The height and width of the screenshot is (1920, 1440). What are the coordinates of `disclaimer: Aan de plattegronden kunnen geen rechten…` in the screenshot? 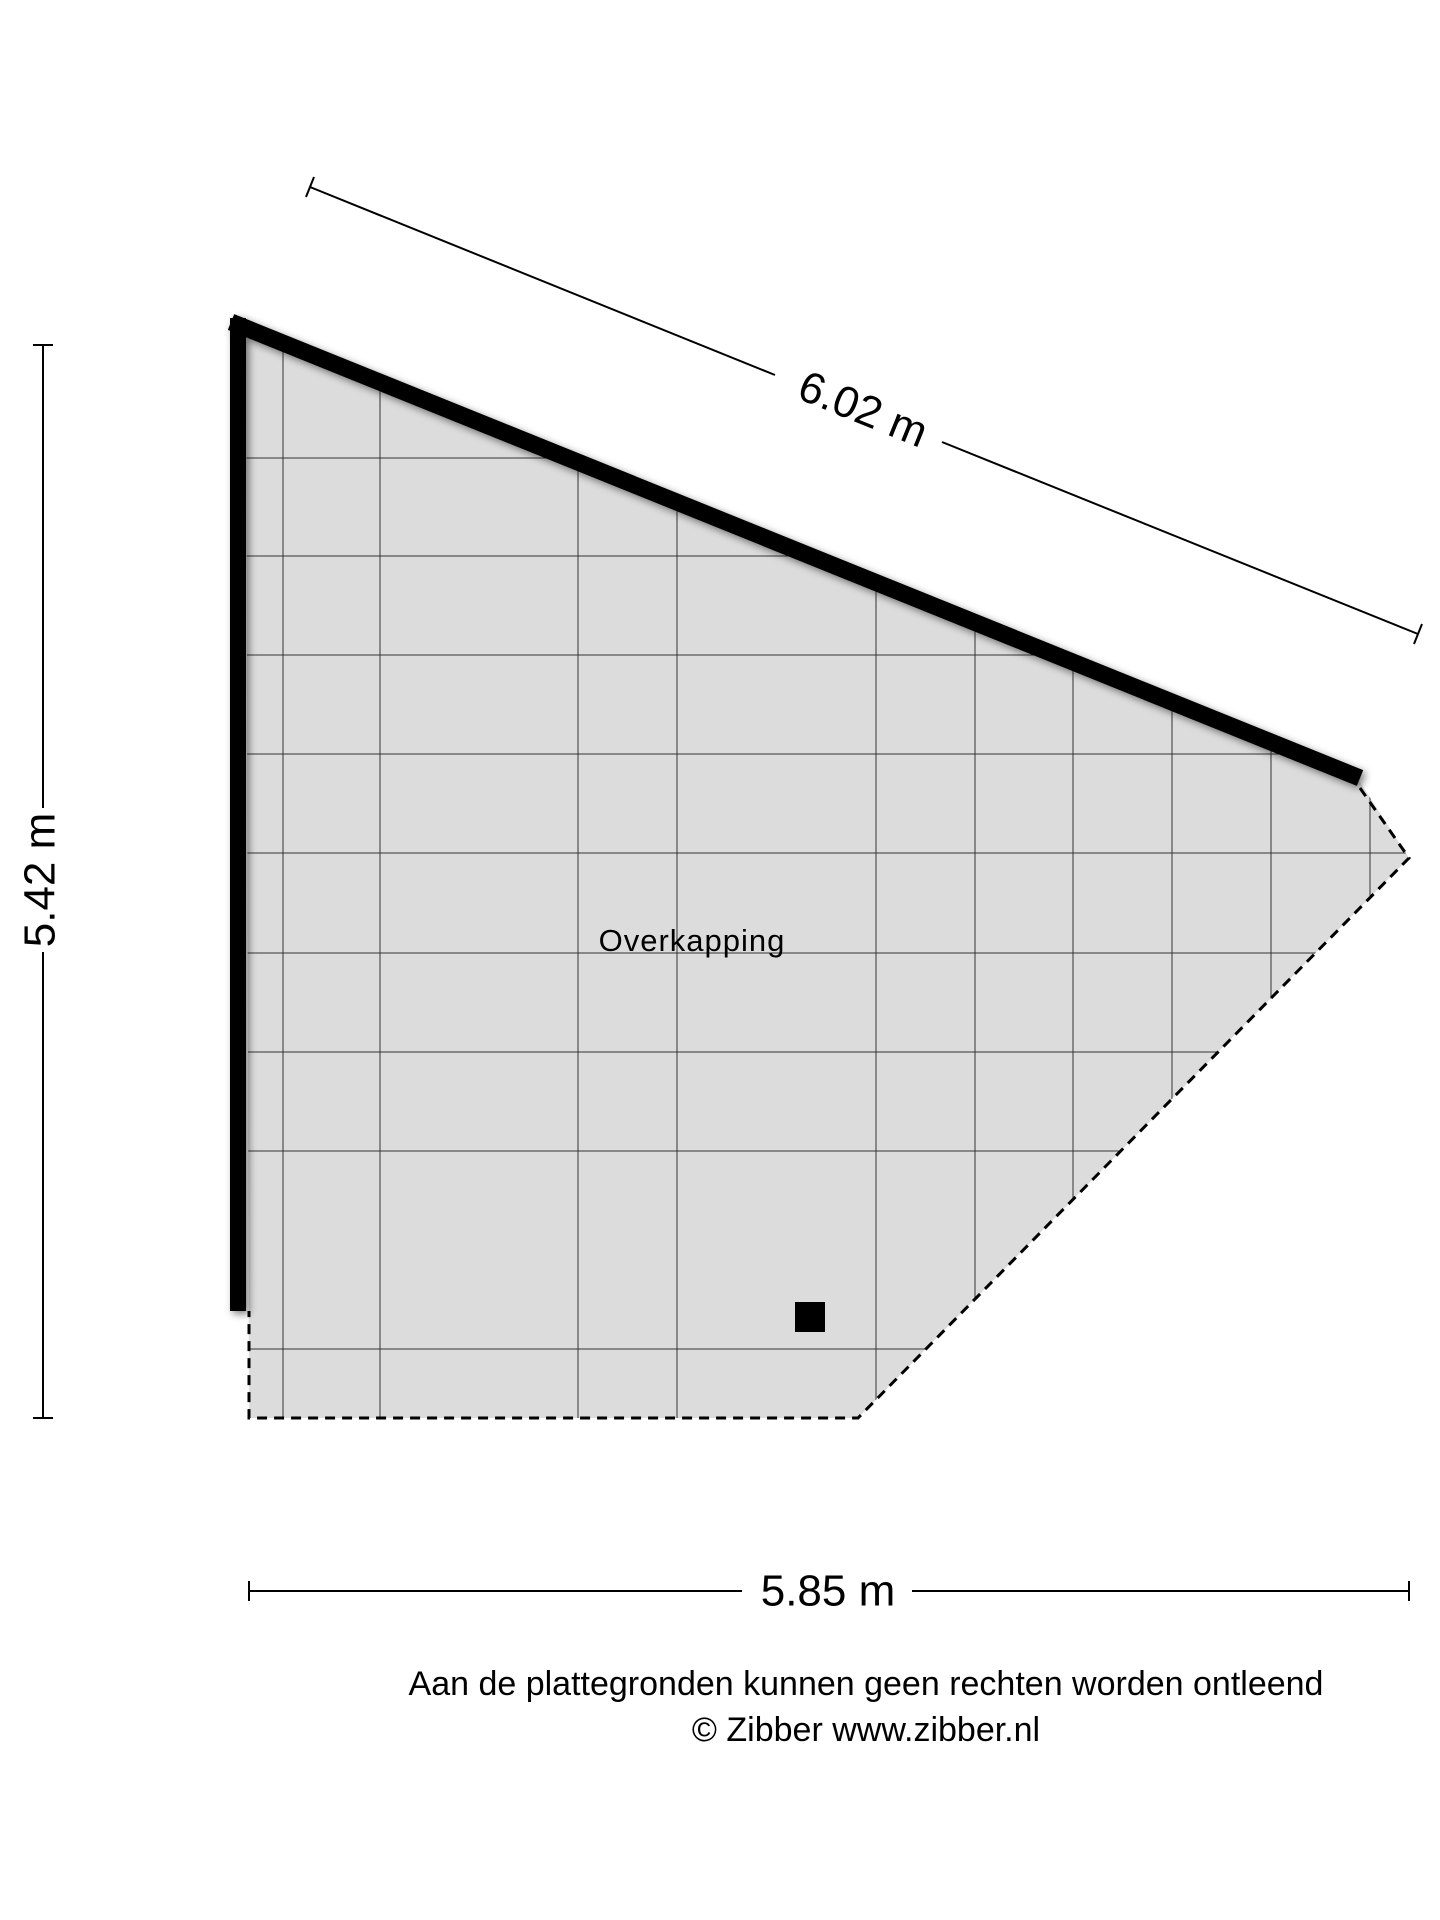 It's located at (866, 1684).